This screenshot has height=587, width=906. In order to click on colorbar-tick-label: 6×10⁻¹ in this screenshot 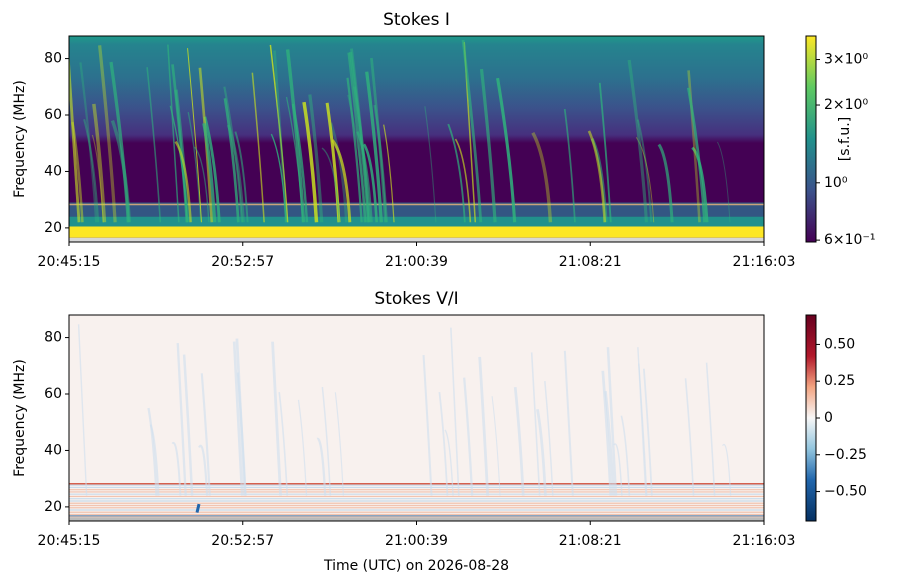, I will do `click(849, 240)`.